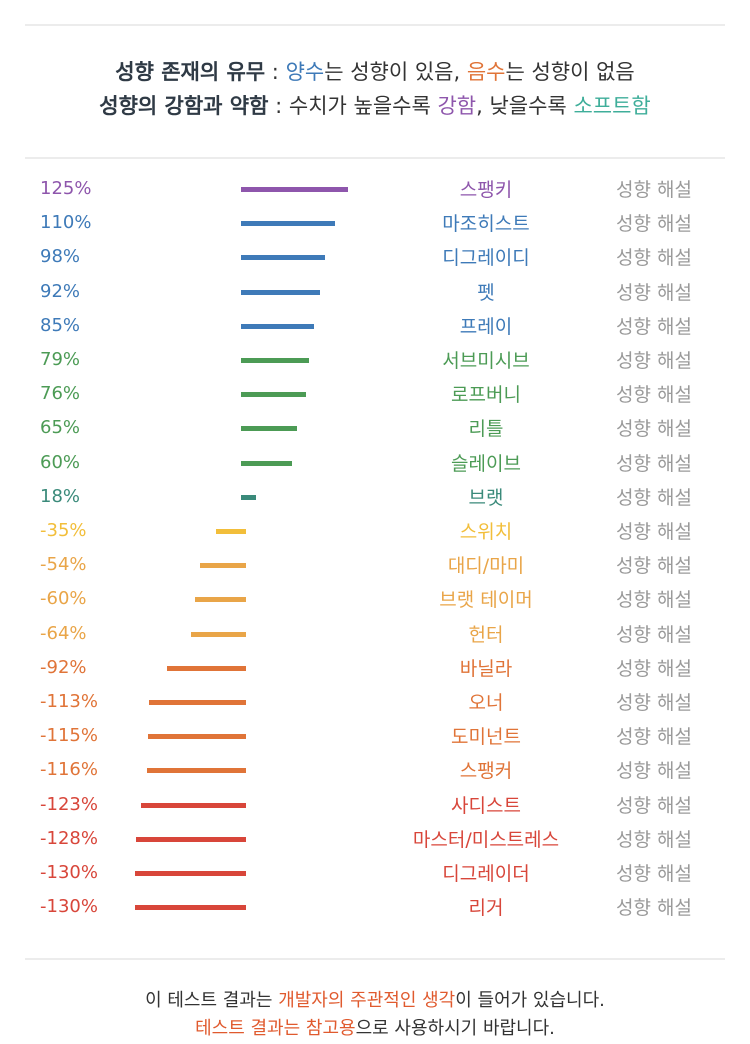  Describe the element at coordinates (486, 874) in the screenshot. I see `category-label: 디그레이더` at that location.